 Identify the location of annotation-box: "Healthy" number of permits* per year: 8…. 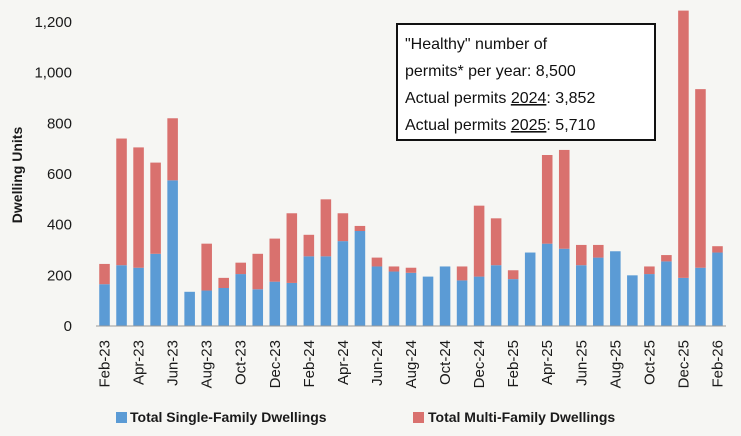
(526, 82).